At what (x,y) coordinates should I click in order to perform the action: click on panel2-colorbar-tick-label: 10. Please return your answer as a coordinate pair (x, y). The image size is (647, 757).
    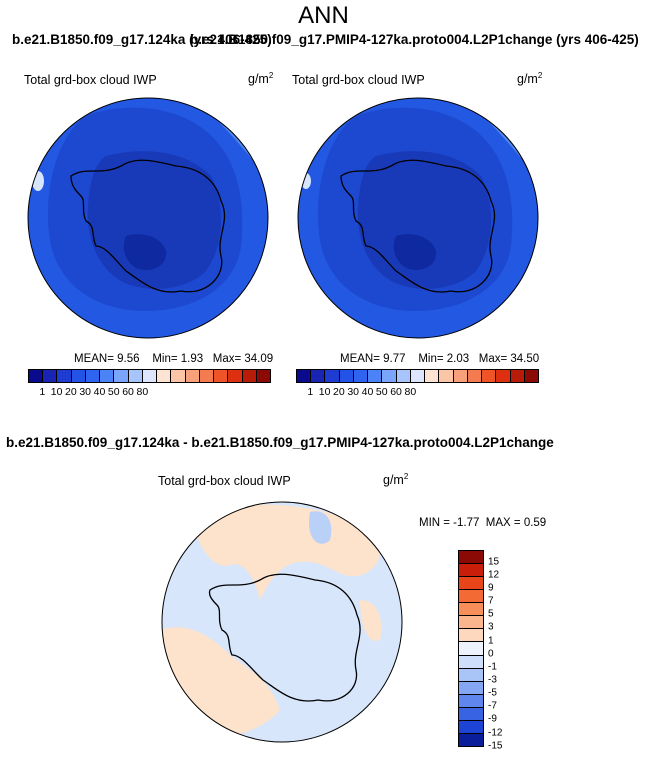
    Looking at the image, I should click on (324, 392).